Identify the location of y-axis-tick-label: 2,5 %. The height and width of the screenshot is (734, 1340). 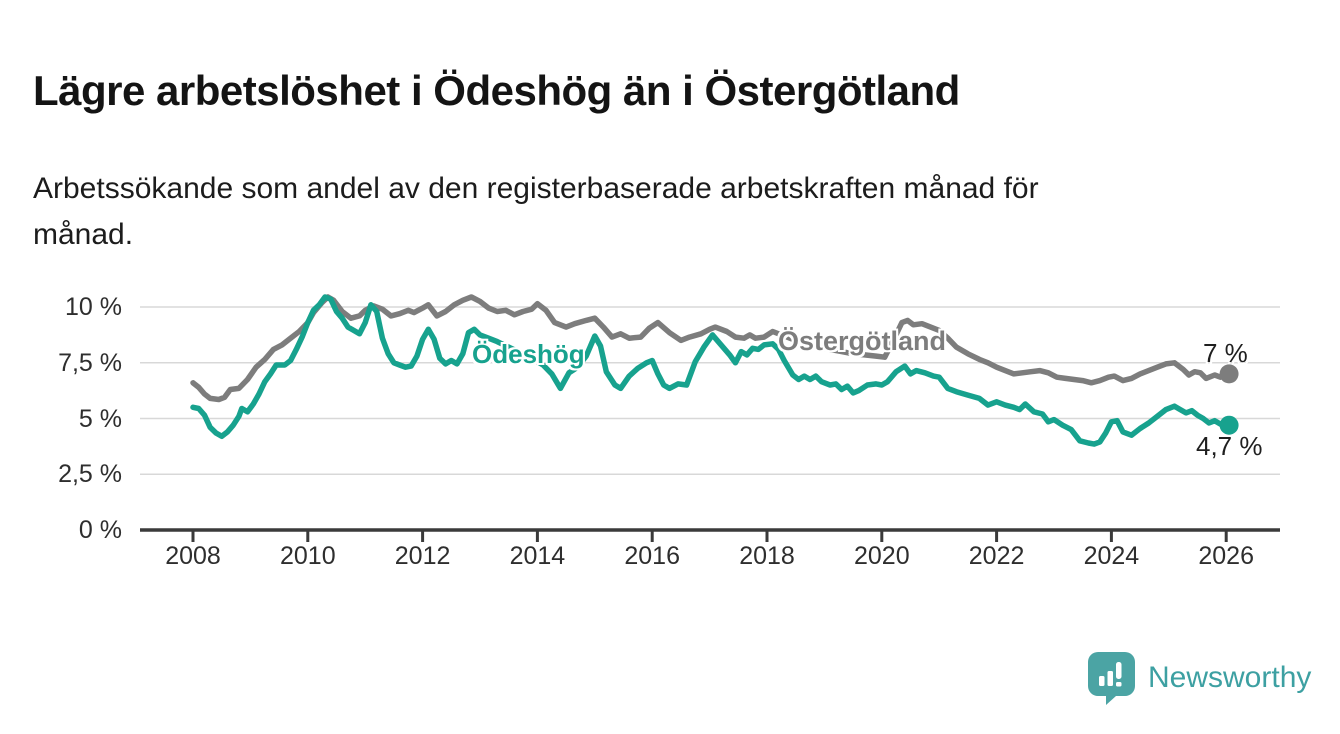
(90, 474).